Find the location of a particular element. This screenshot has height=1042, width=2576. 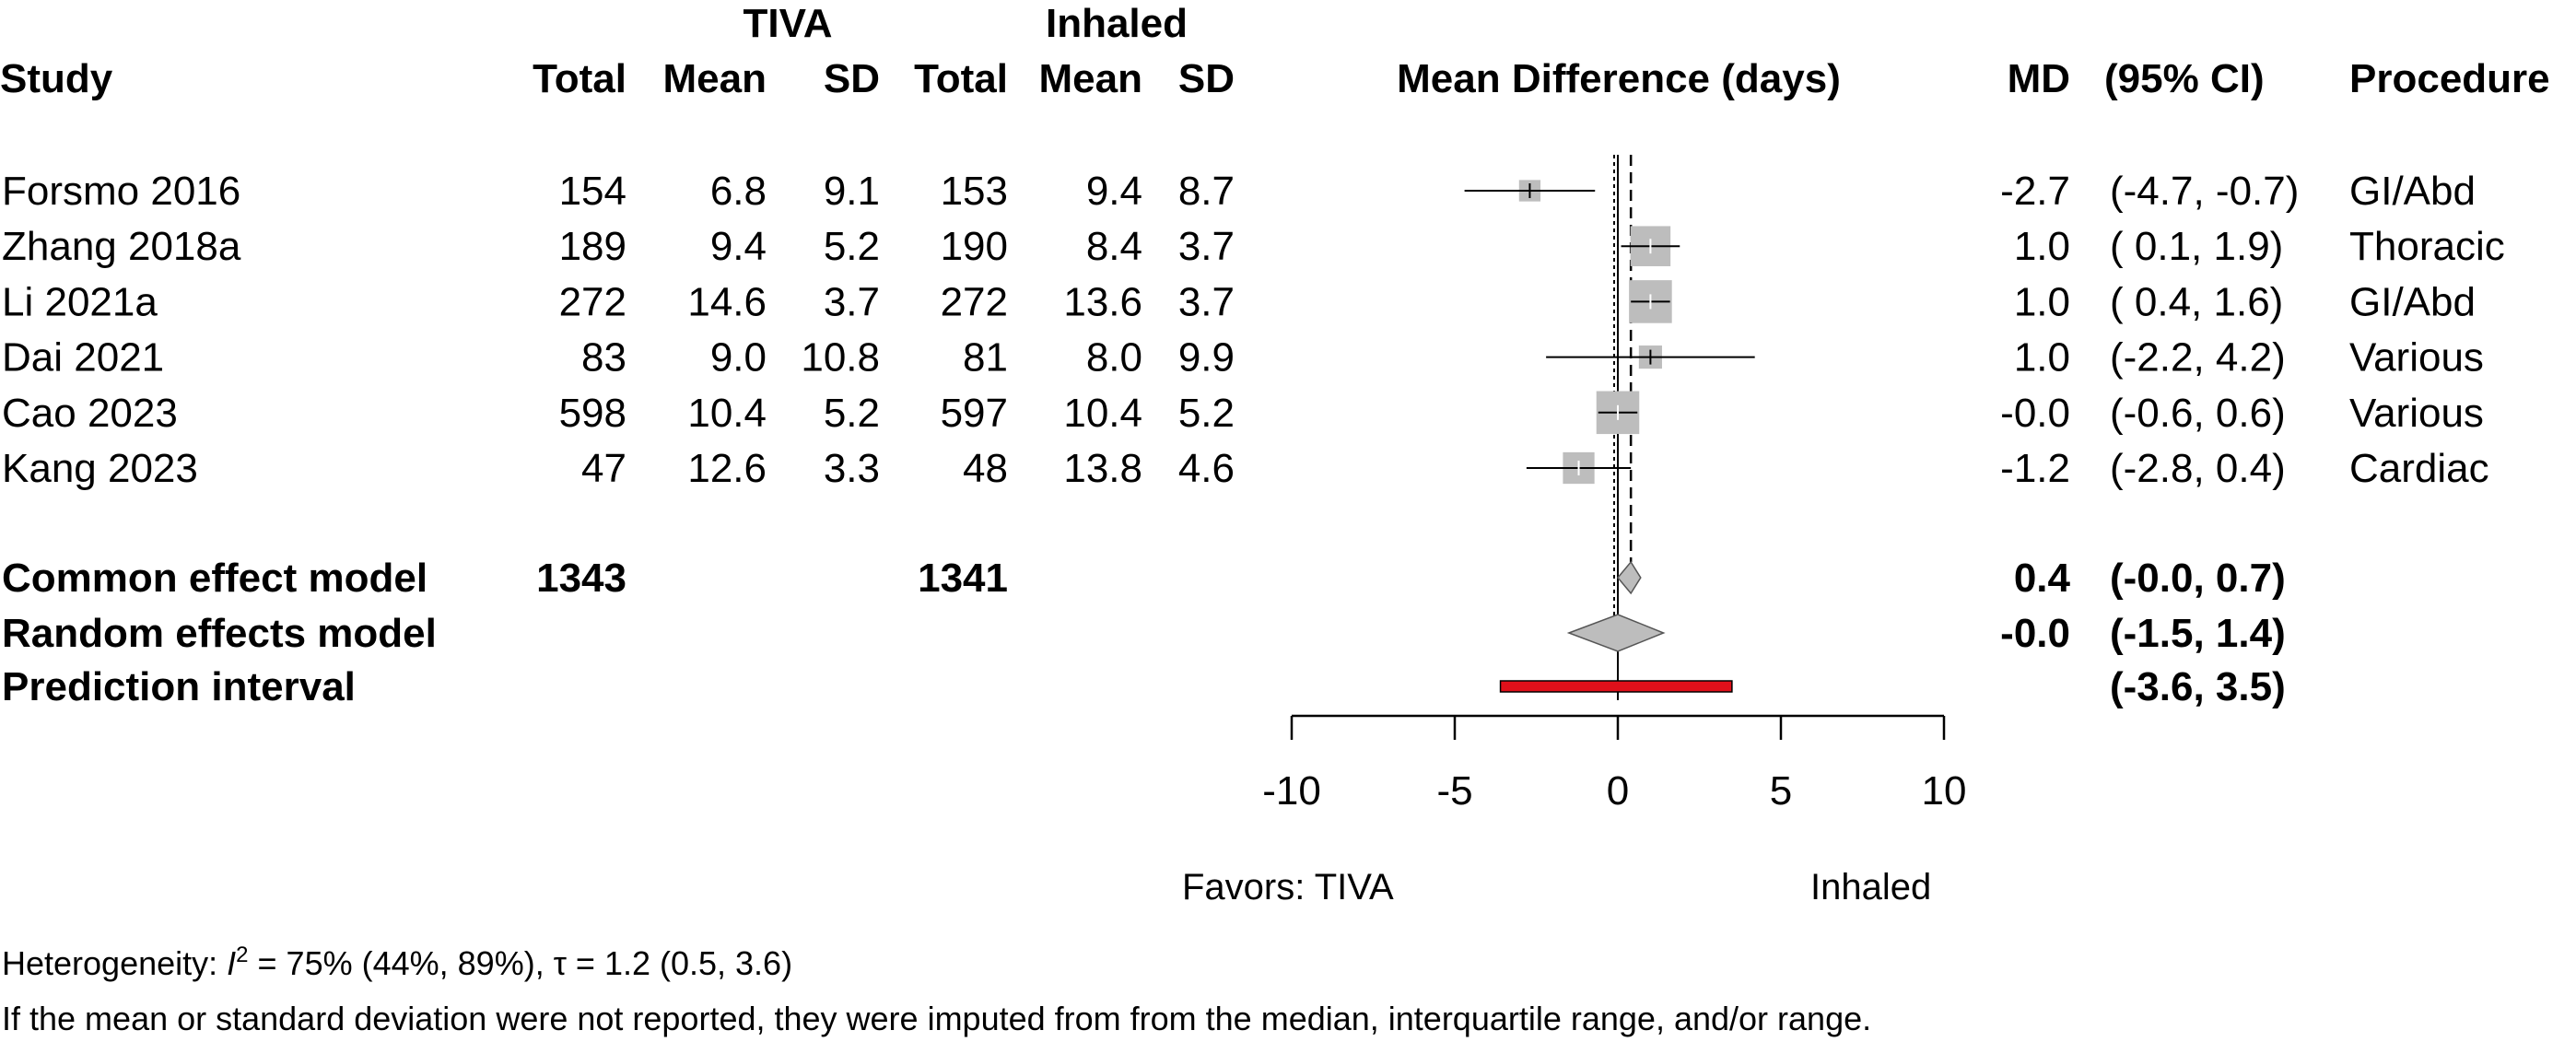

md-value: -1.2 is located at coordinates (2035, 469).